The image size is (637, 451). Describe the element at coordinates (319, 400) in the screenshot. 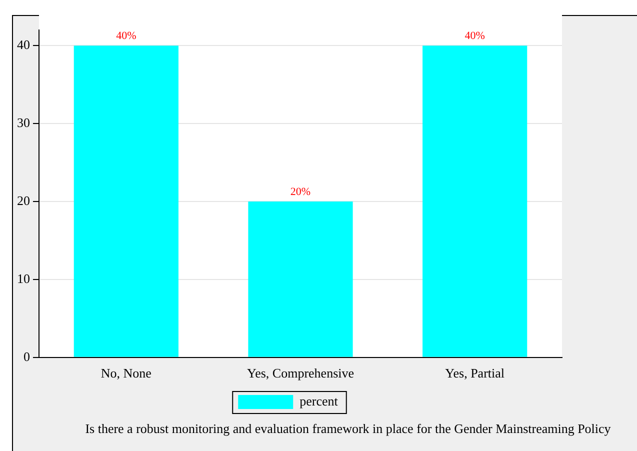

I see `legend-label: percent` at that location.